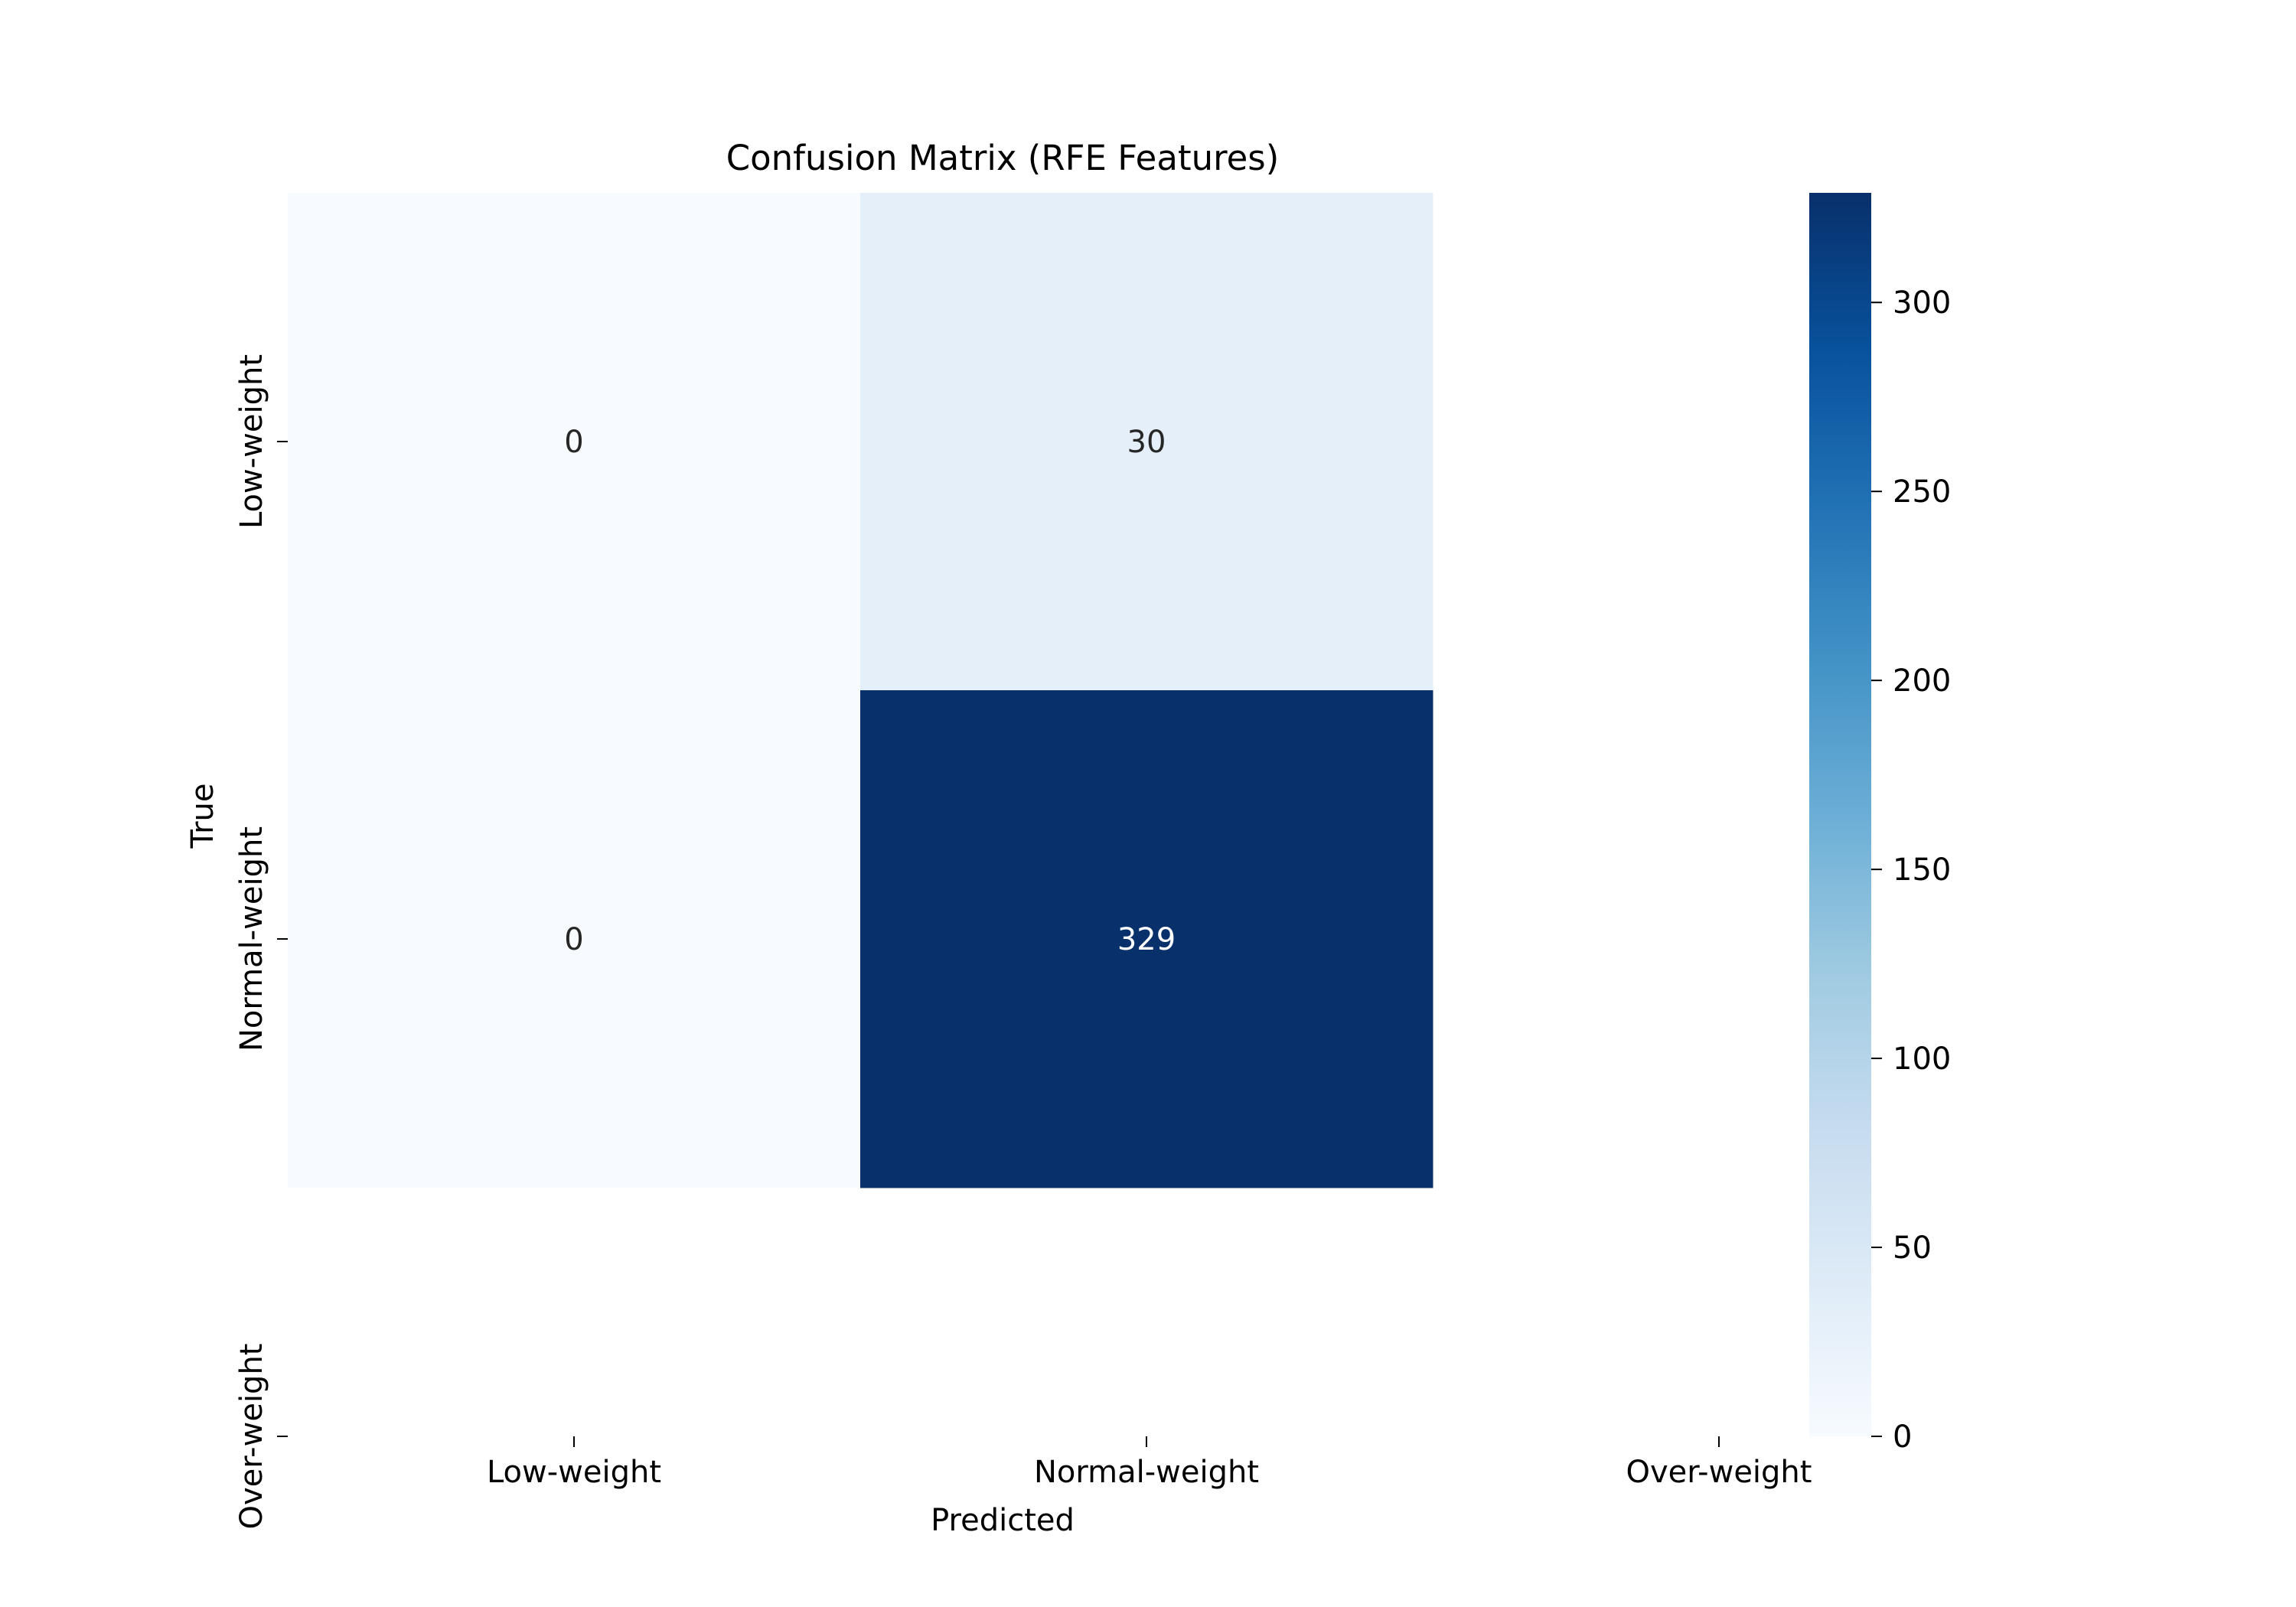 Image resolution: width=2296 pixels, height=1607 pixels. I want to click on x-tick-label: Normal-weight, so click(1146, 1473).